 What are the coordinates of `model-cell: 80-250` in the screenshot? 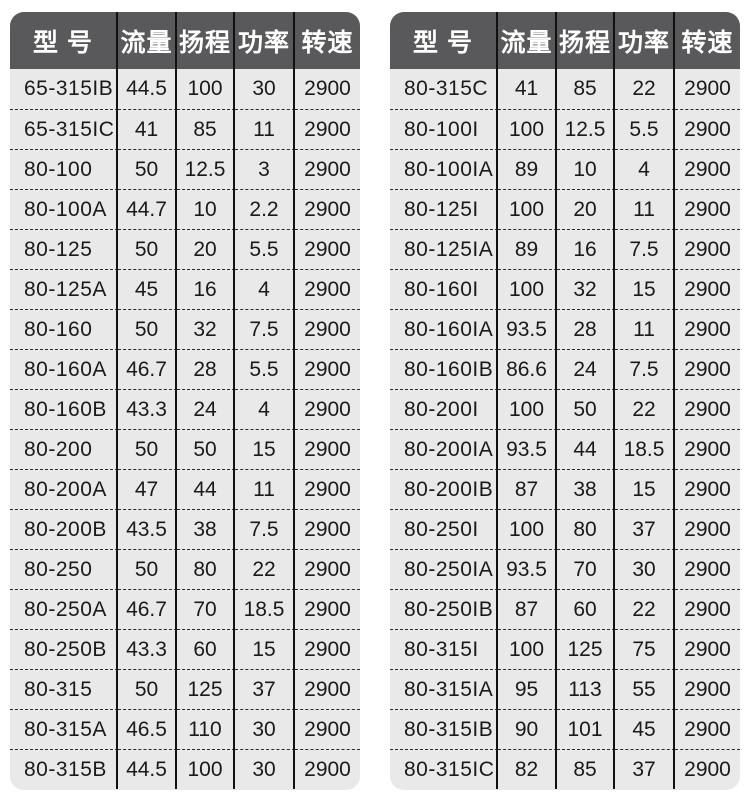 It's located at (64, 569).